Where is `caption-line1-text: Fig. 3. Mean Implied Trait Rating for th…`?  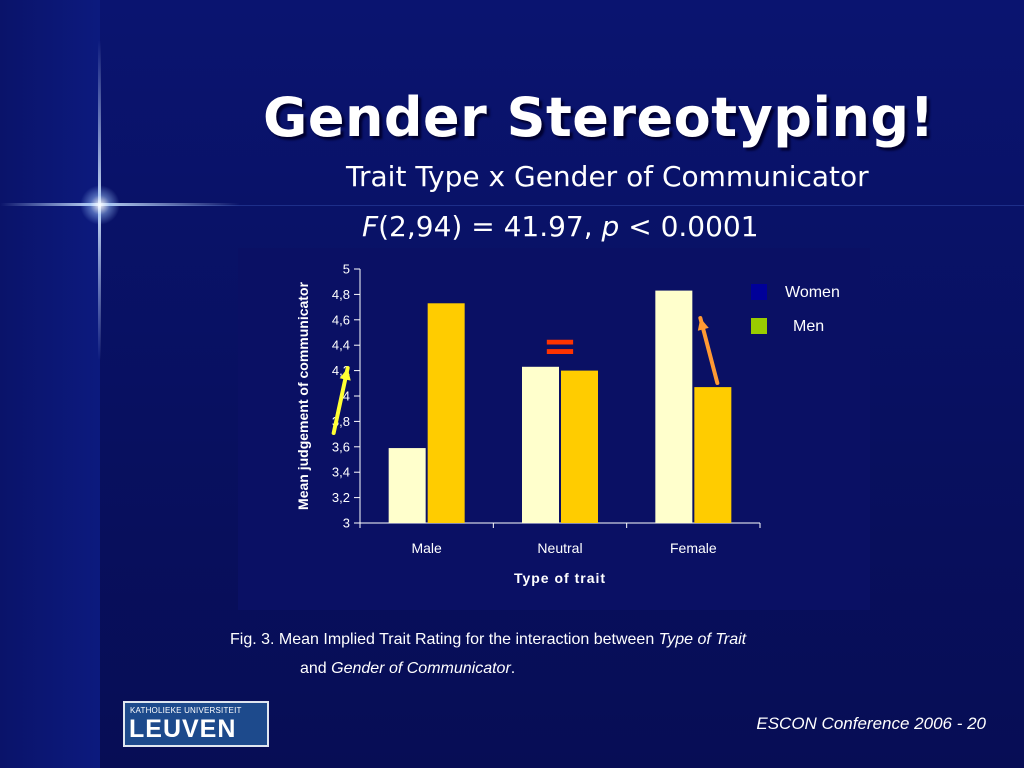
caption-line1-text: Fig. 3. Mean Implied Trait Rating for th… is located at coordinates (444, 639).